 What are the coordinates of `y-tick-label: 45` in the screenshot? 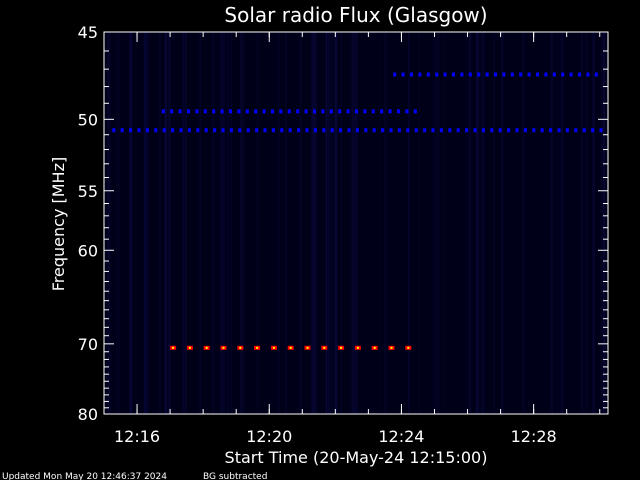 It's located at (88, 32).